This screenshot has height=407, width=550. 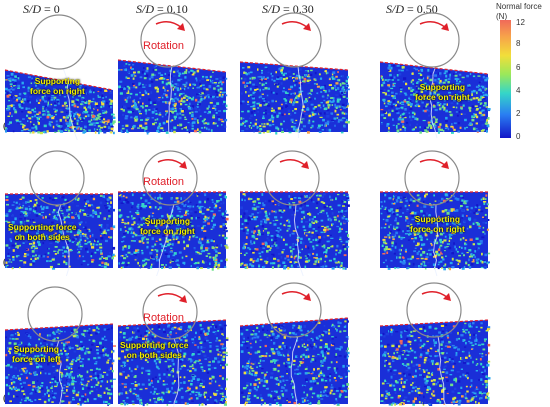 I want to click on annotation-b-4: Supporting force on right, so click(x=437, y=224).